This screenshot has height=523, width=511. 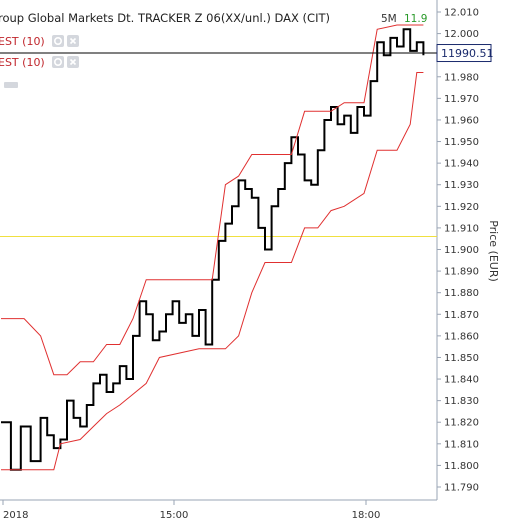 I want to click on y-tick-label: 11.820, so click(x=461, y=423).